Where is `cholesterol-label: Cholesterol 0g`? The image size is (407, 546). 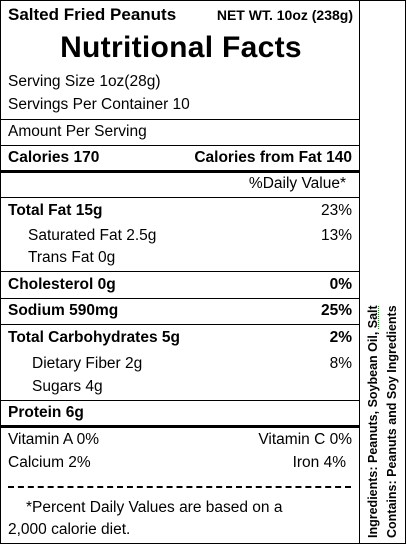 cholesterol-label: Cholesterol 0g is located at coordinates (62, 284).